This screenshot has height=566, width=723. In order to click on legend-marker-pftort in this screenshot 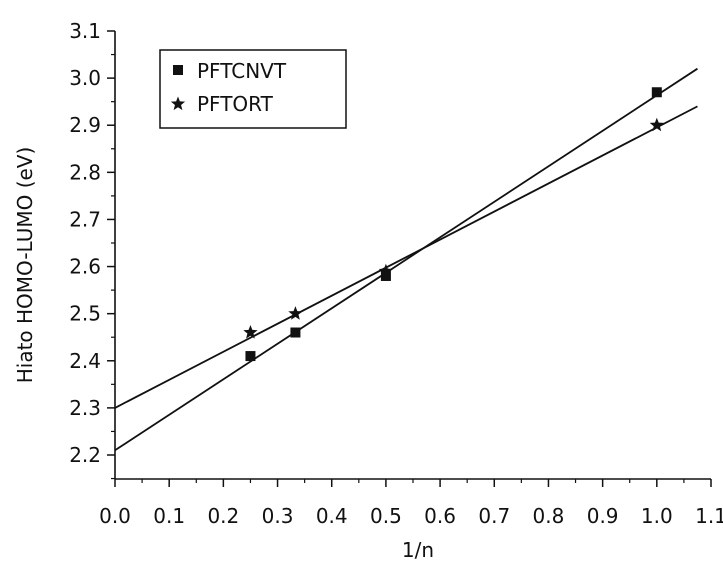, I will do `click(178, 103)`.